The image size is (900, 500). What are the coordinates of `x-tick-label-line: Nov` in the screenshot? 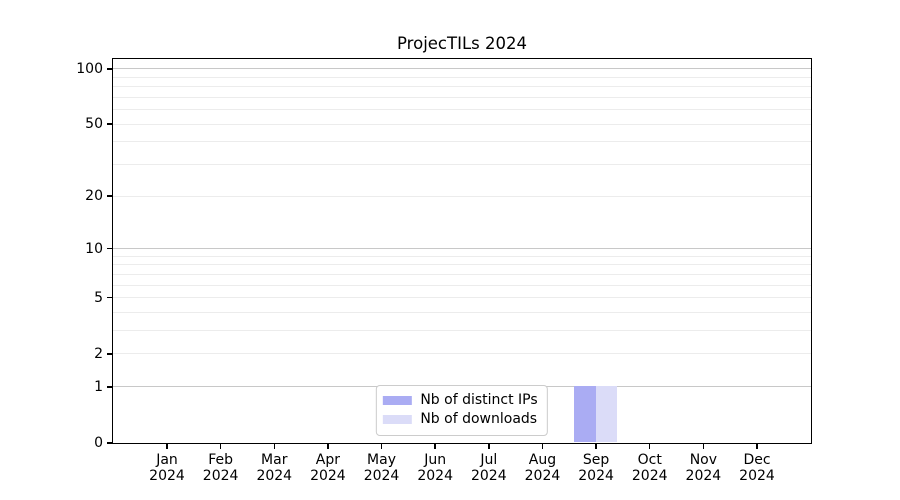 It's located at (703, 460).